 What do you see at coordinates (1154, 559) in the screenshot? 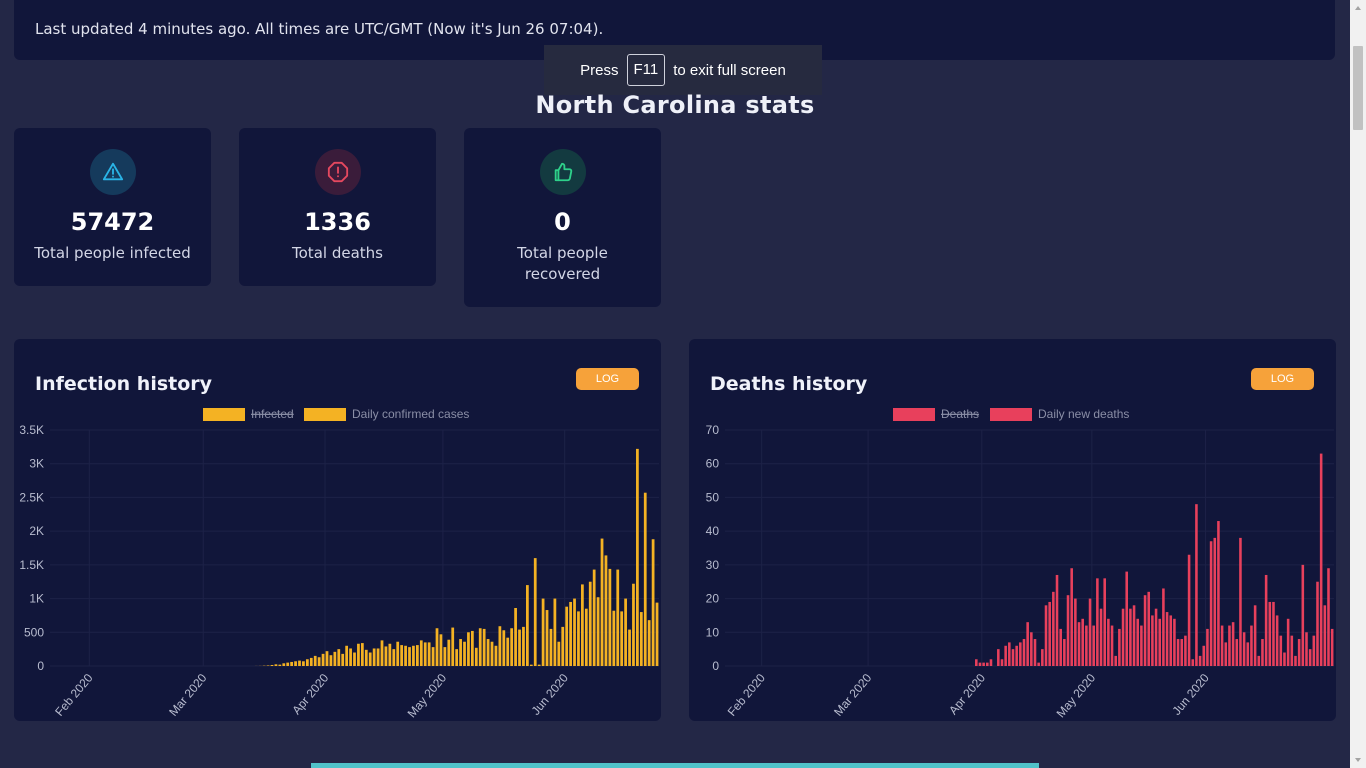
I see `deaths-bars` at bounding box center [1154, 559].